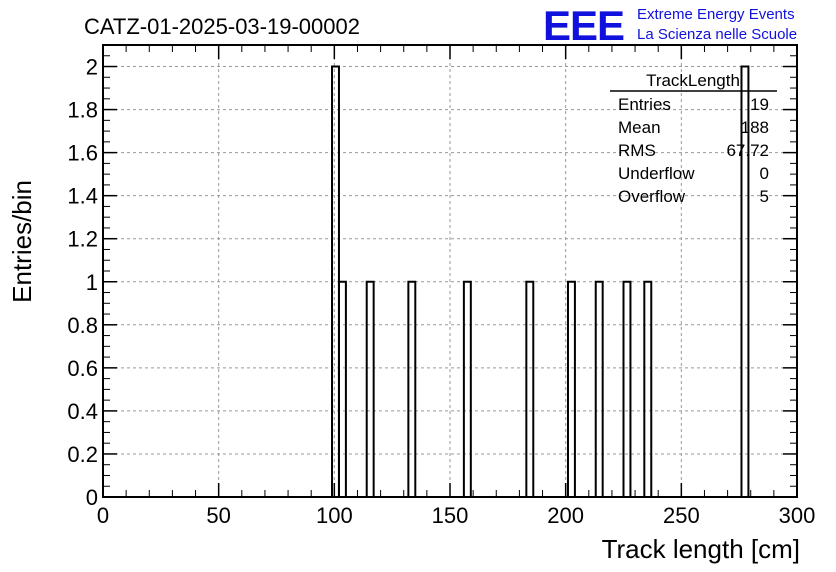 The image size is (836, 572). I want to click on y-tick-label: 1.2, so click(82, 239).